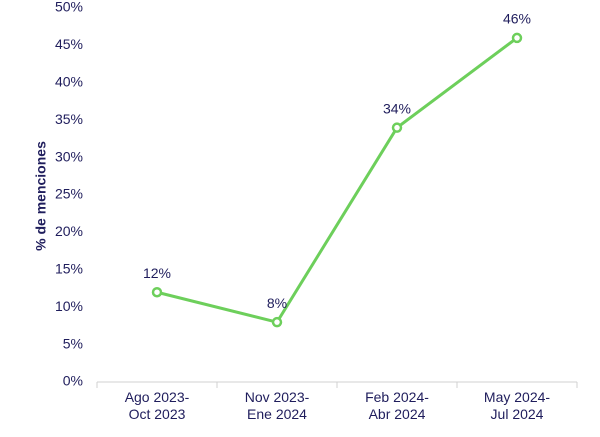 The image size is (600, 437). What do you see at coordinates (69, 269) in the screenshot?
I see `y-tick-label: 15%` at bounding box center [69, 269].